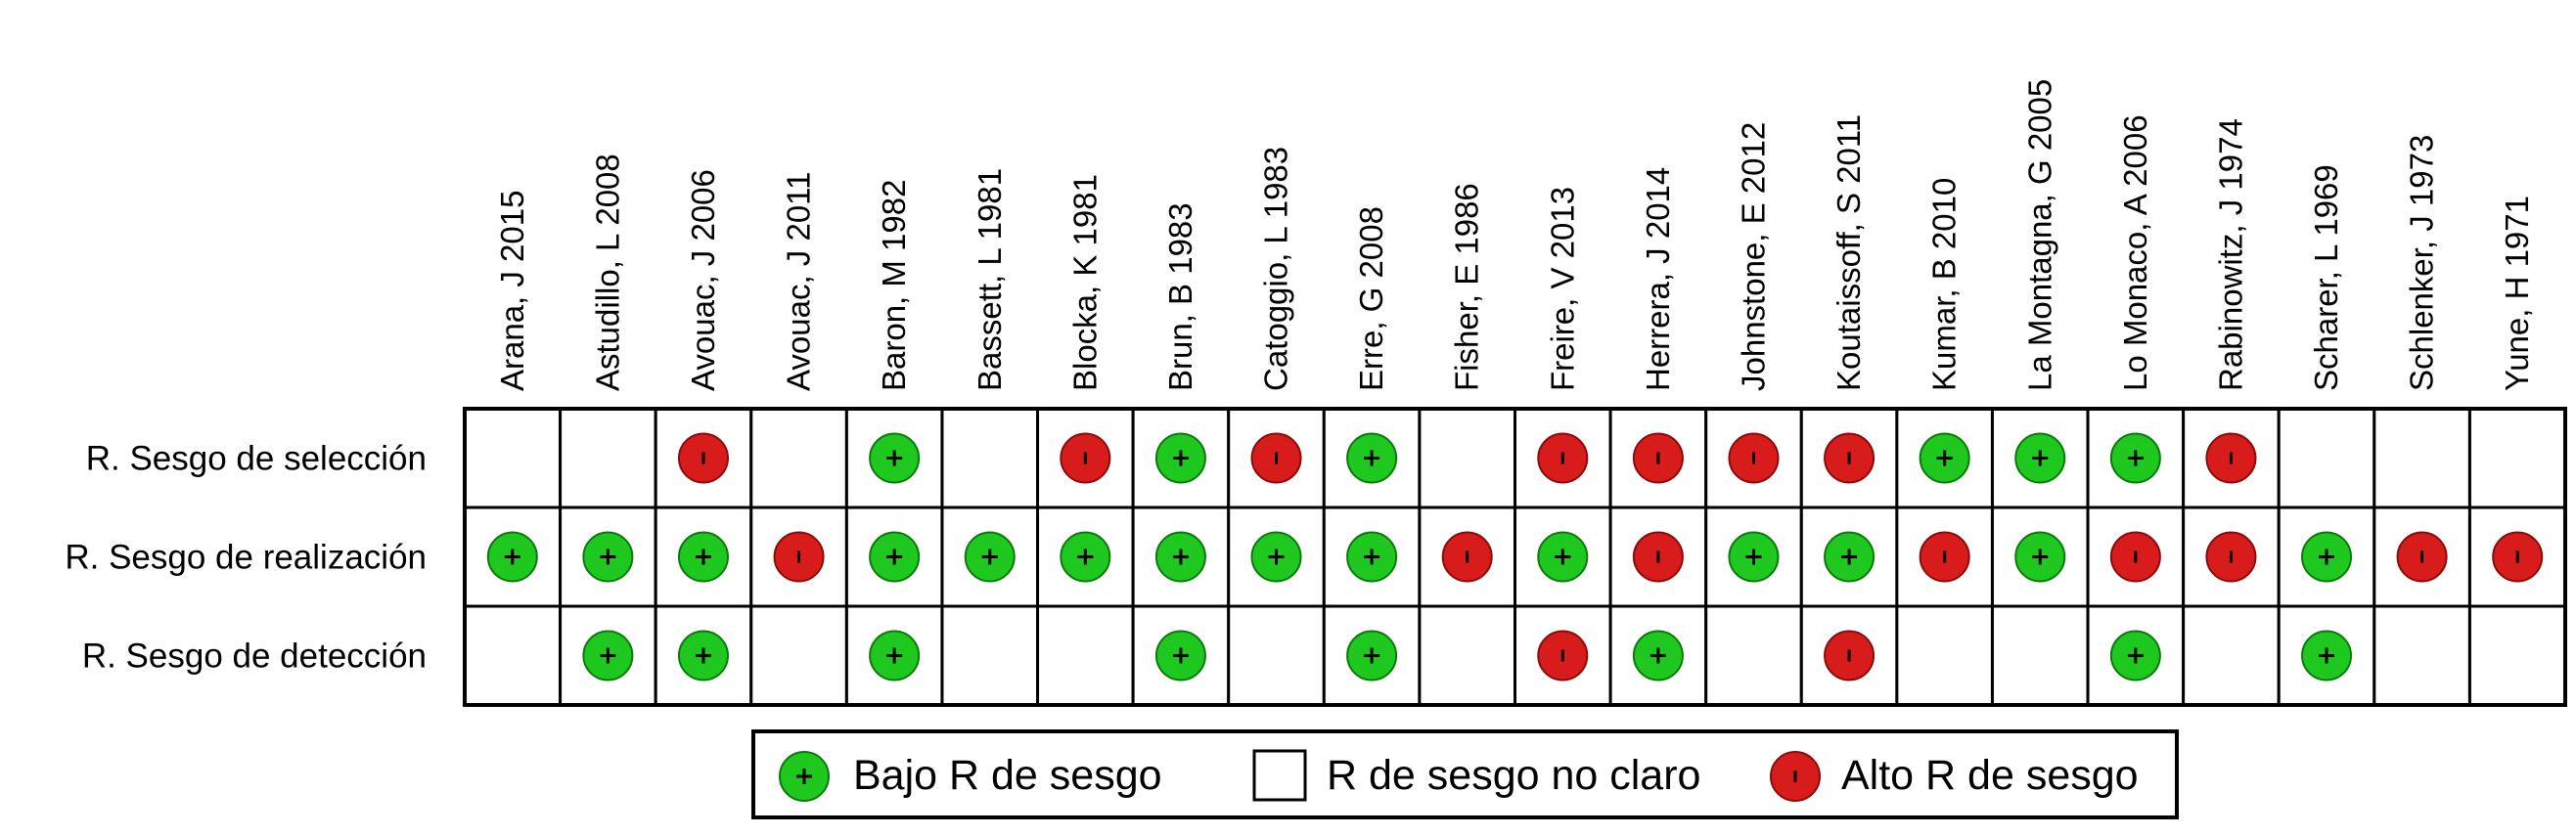 The width and height of the screenshot is (2576, 836). I want to click on study-label: Koutaissoff, S 2011, so click(1848, 252).